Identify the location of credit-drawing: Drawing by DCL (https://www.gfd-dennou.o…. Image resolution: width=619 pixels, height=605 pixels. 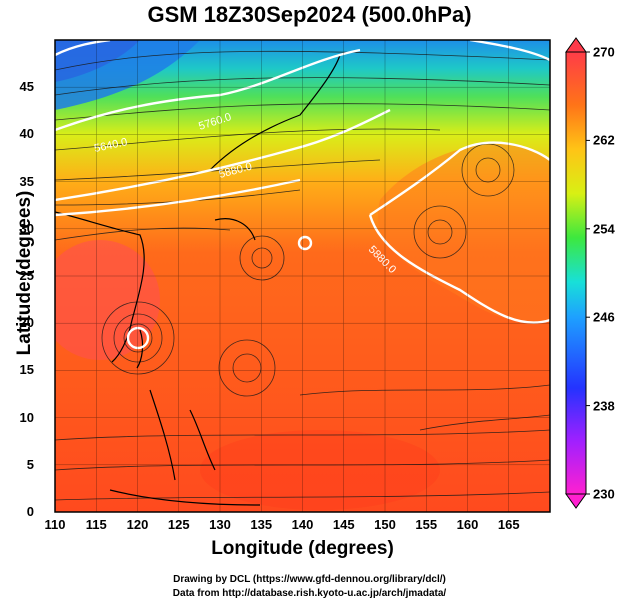
(309, 579).